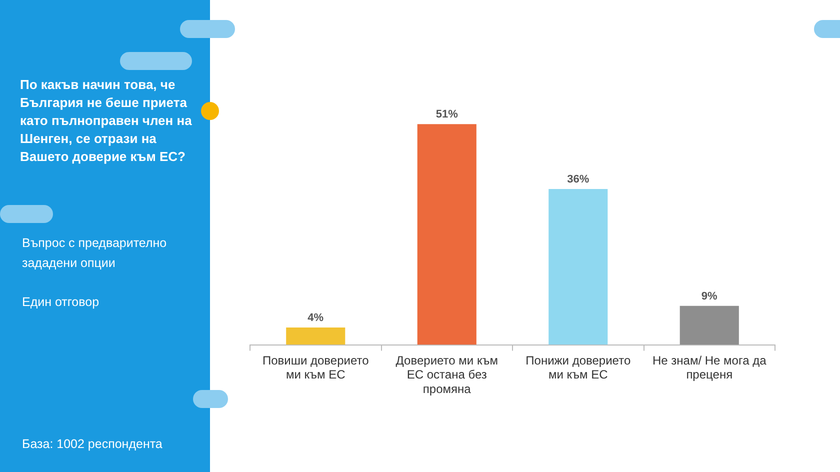 The image size is (840, 472). Describe the element at coordinates (447, 114) in the screenshot. I see `data-label: 51%` at that location.